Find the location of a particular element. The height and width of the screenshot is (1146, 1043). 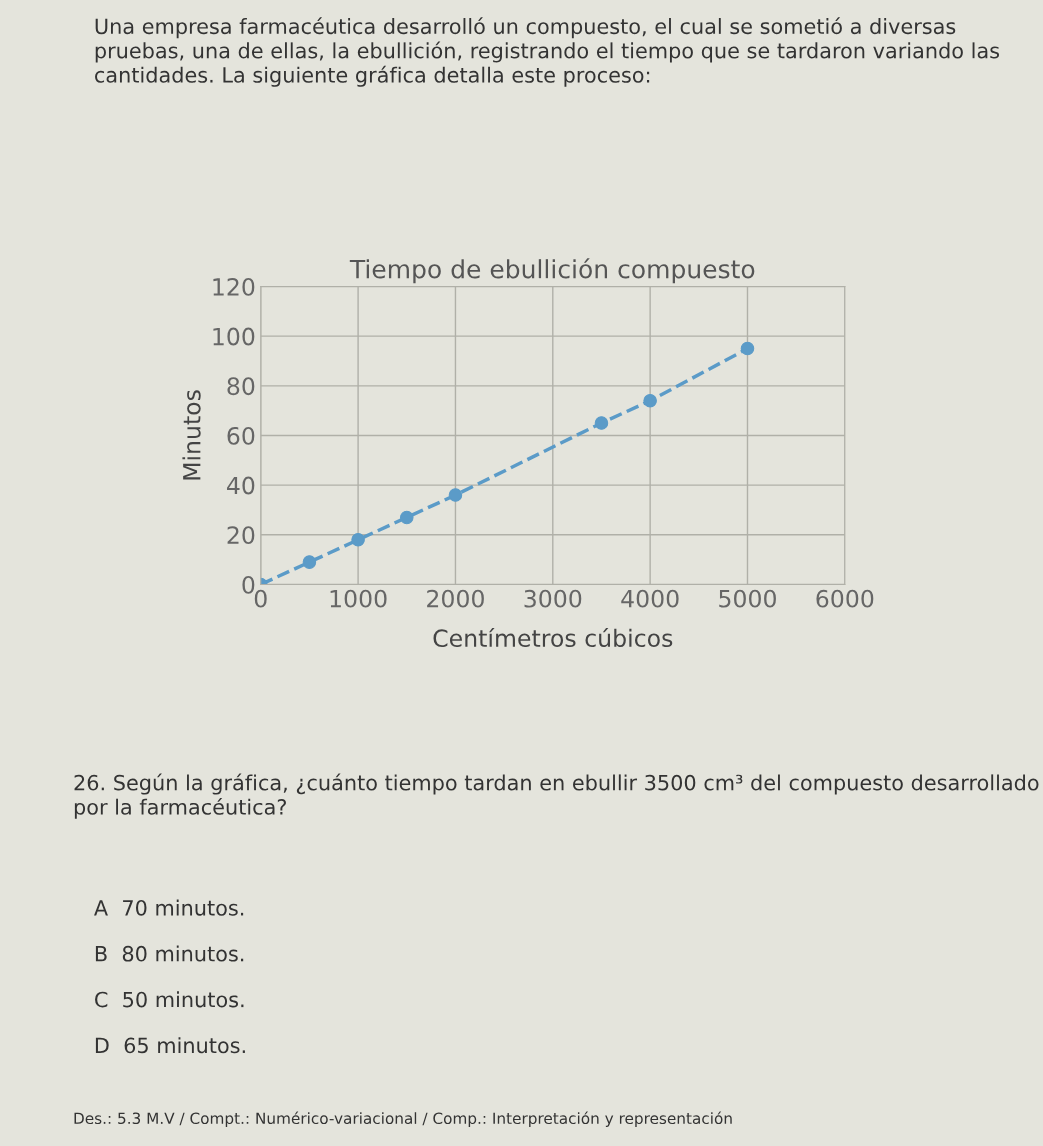

text: B 80 minutos. is located at coordinates (169, 953).